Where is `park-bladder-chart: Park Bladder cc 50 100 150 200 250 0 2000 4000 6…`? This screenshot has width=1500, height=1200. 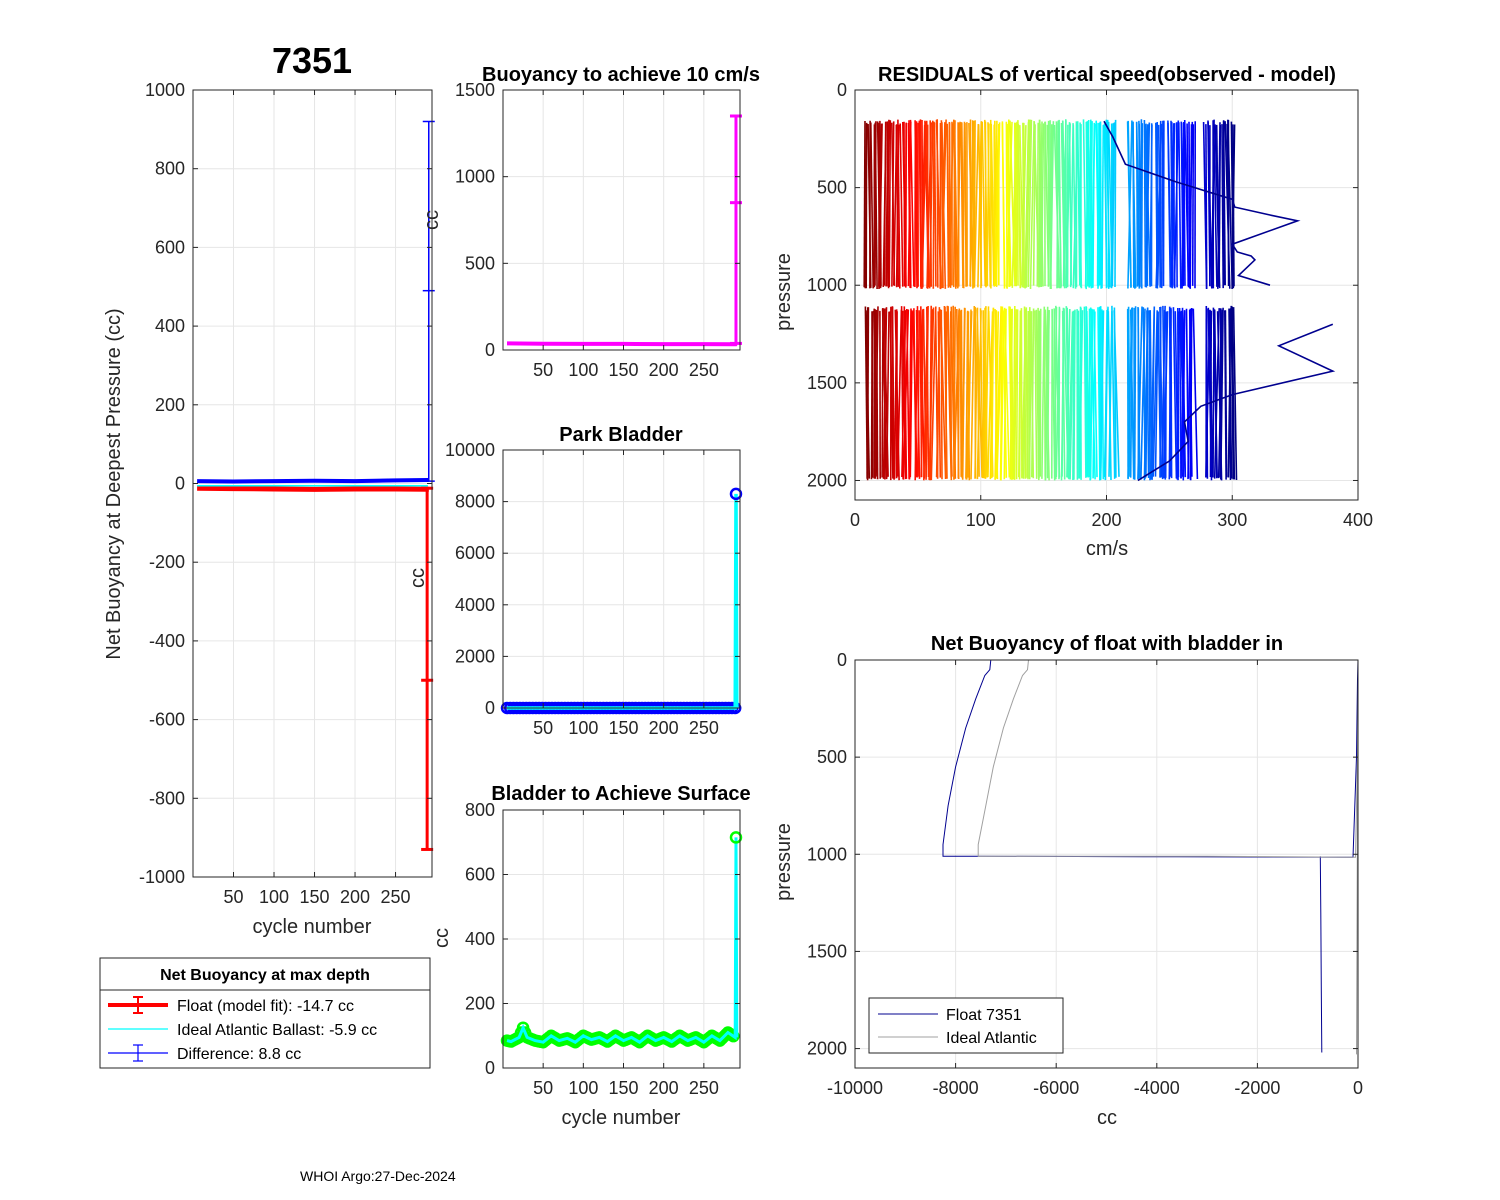
park-bladder-chart: Park Bladder cc 50 100 150 200 250 0 2000 4000 6… is located at coordinates (575, 581).